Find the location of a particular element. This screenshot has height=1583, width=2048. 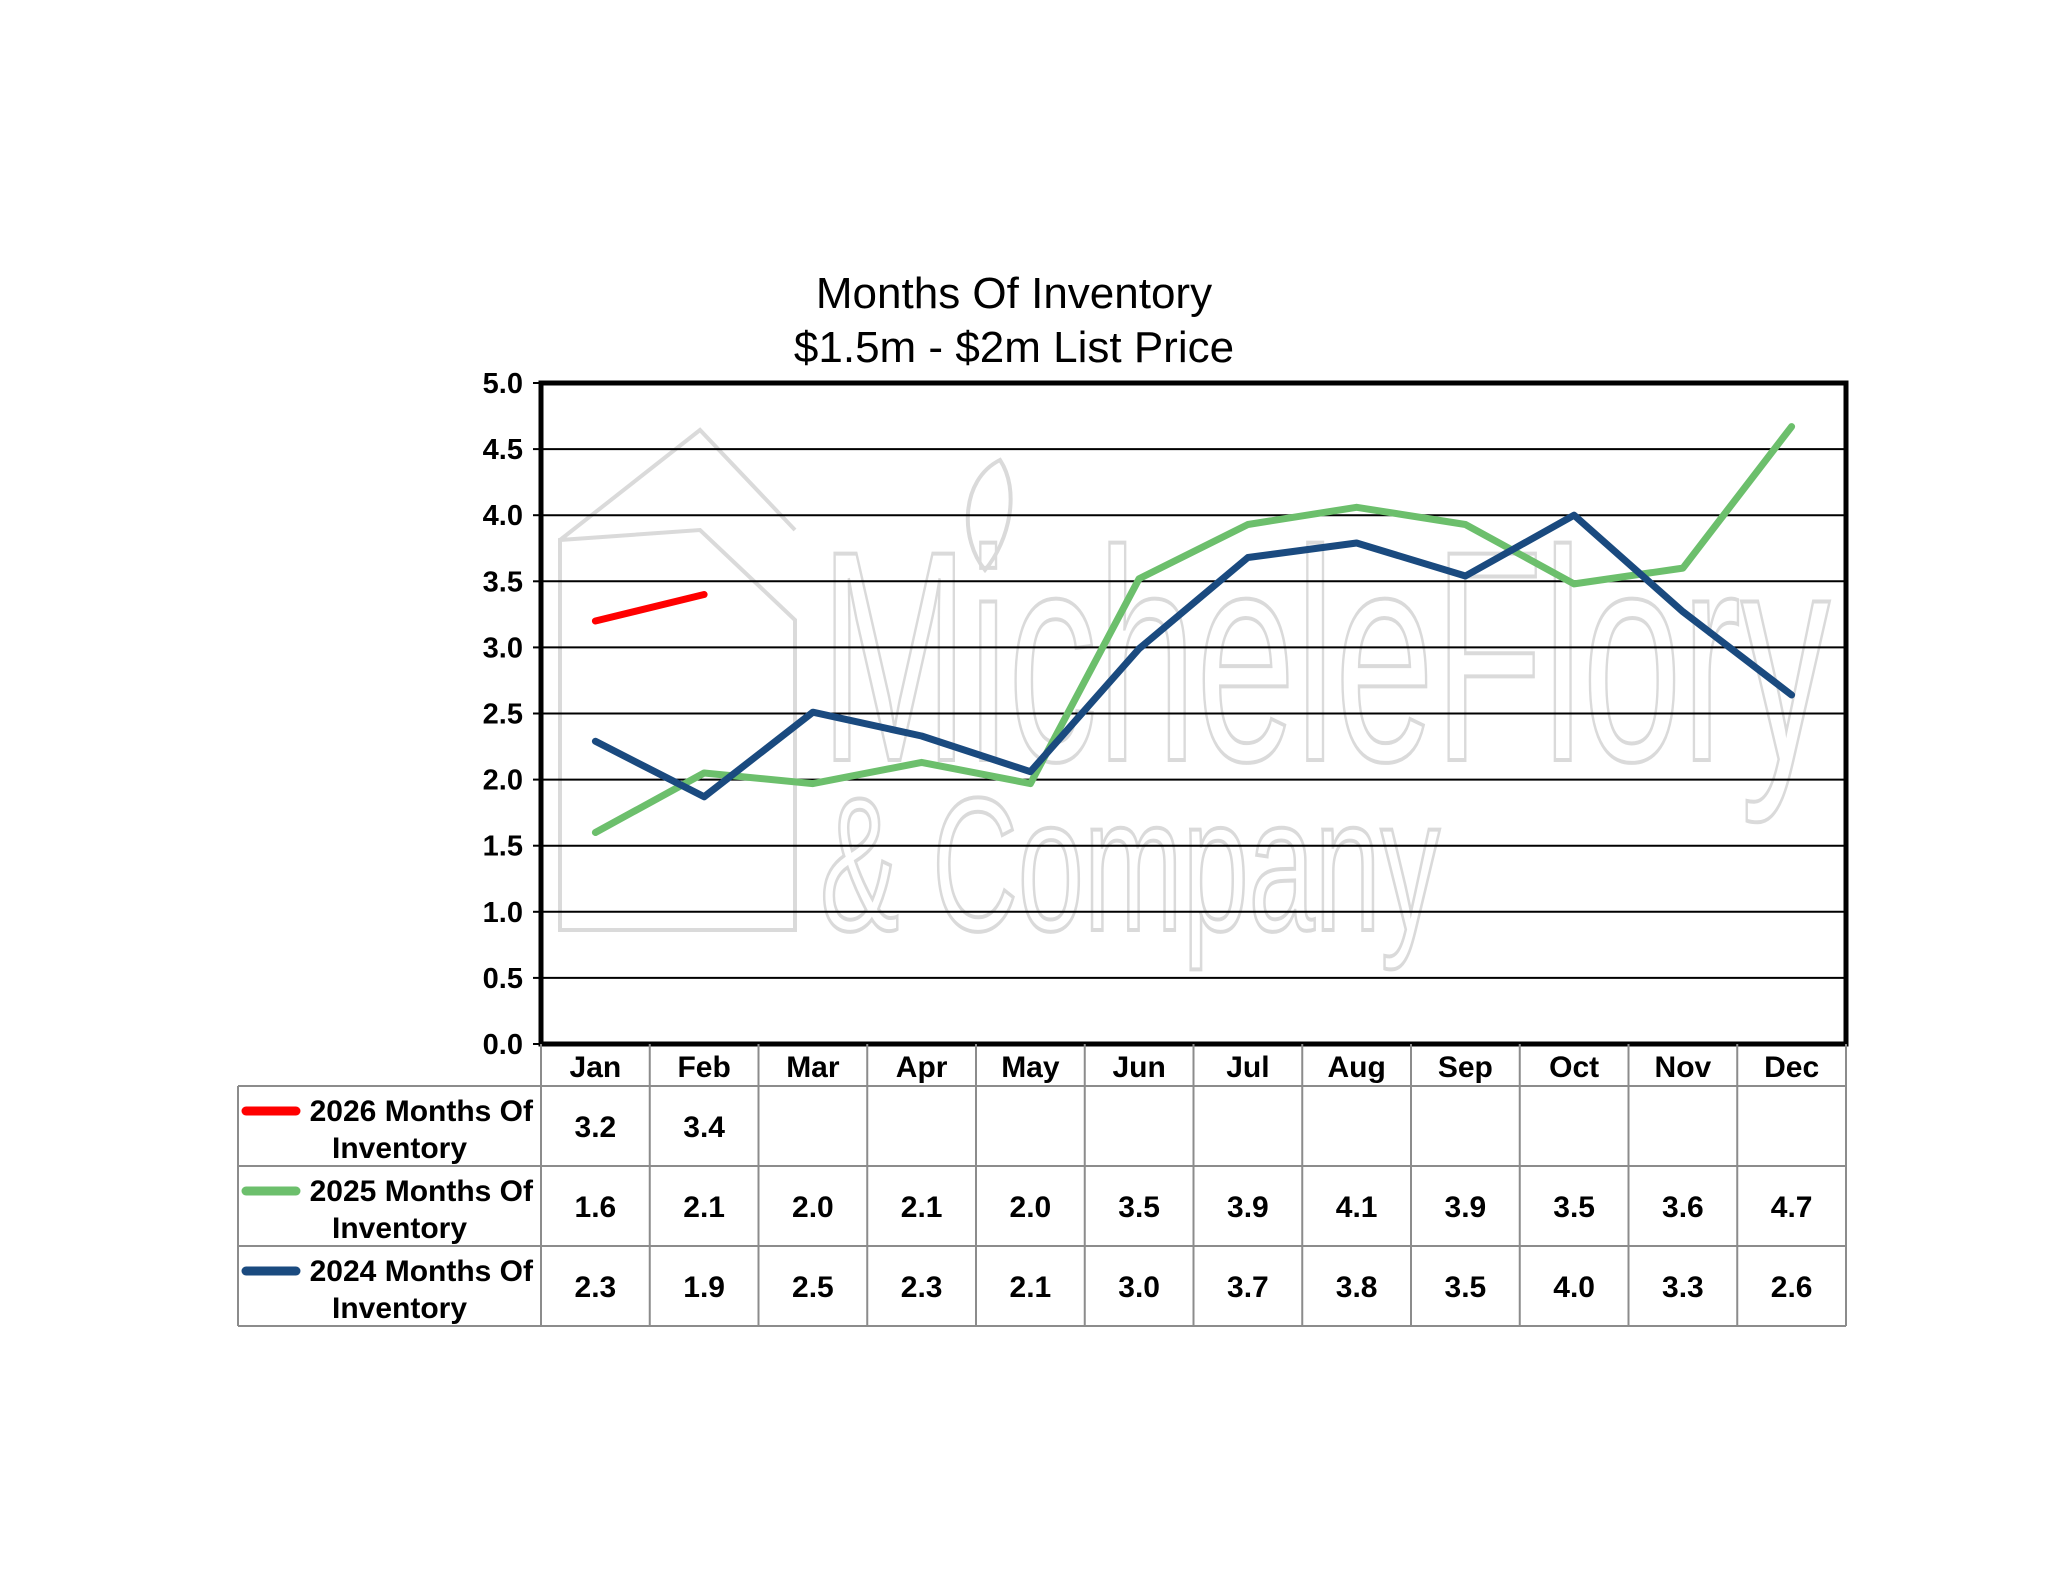

chart-title: Months Of Inventory is located at coordinates (1014, 293).